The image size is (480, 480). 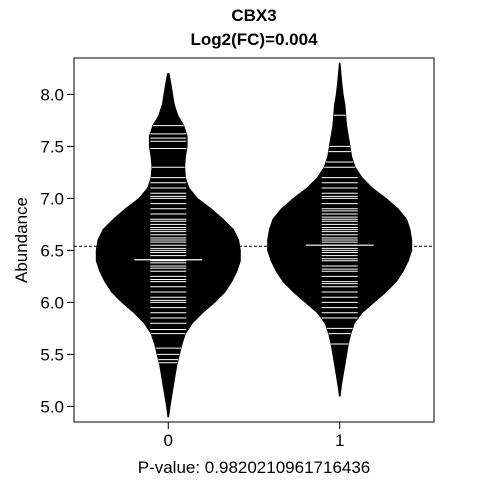 What do you see at coordinates (52, 354) in the screenshot?
I see `y-tick-label: 5.5` at bounding box center [52, 354].